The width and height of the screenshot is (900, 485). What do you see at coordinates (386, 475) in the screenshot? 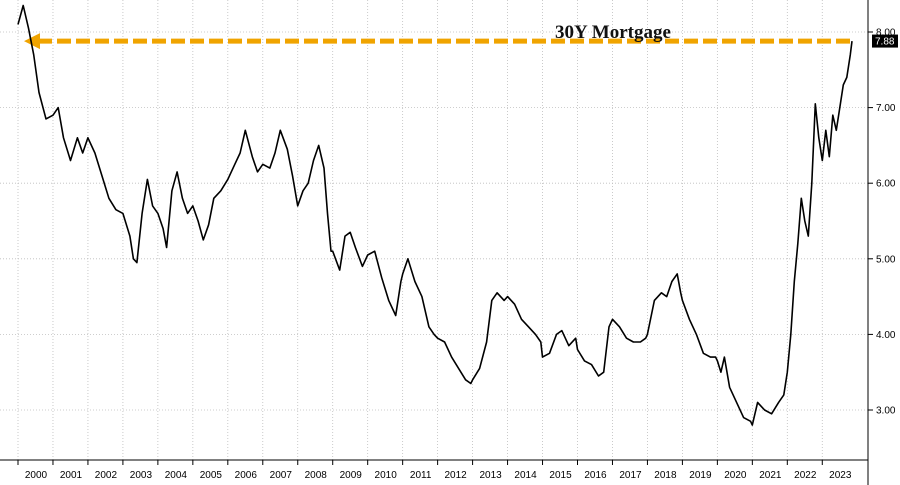
I see `x-tick-label: 2010` at bounding box center [386, 475].